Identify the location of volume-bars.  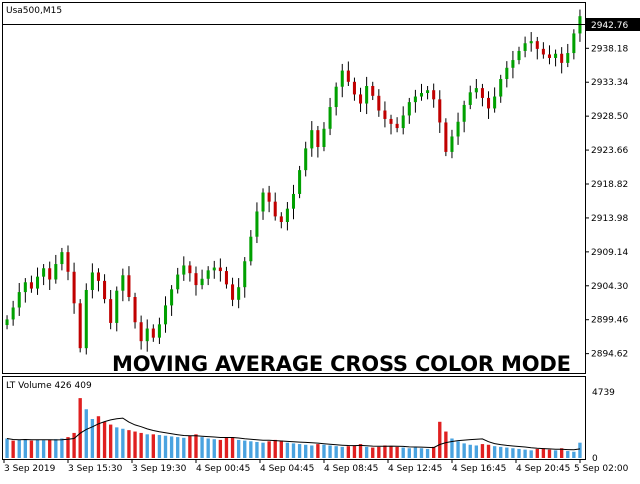
(293, 428).